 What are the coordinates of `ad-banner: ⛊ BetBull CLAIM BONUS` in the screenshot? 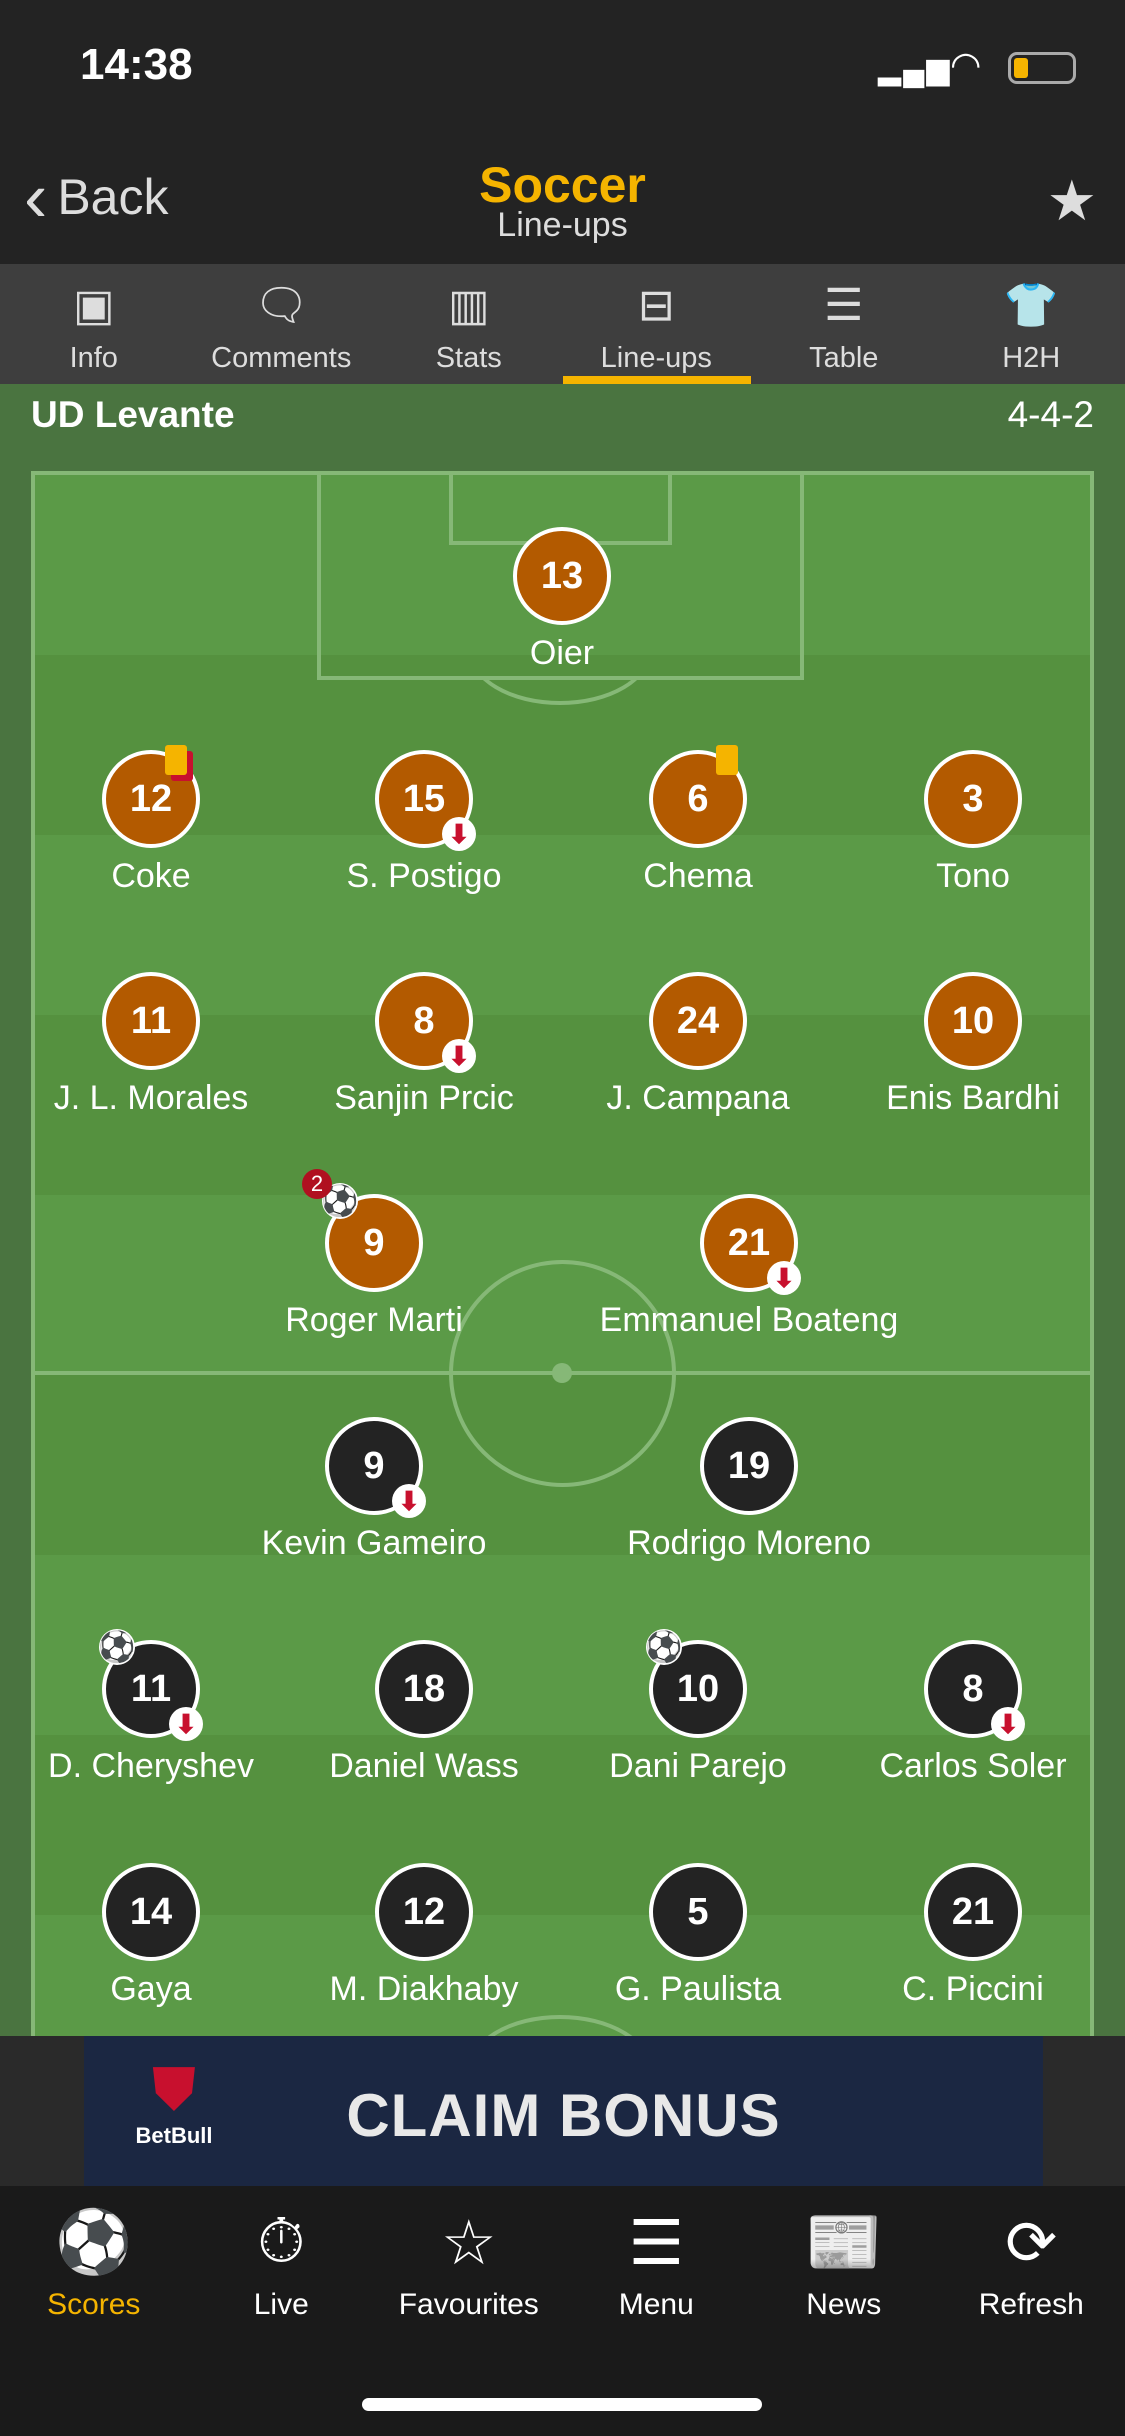 It's located at (563, 2111).